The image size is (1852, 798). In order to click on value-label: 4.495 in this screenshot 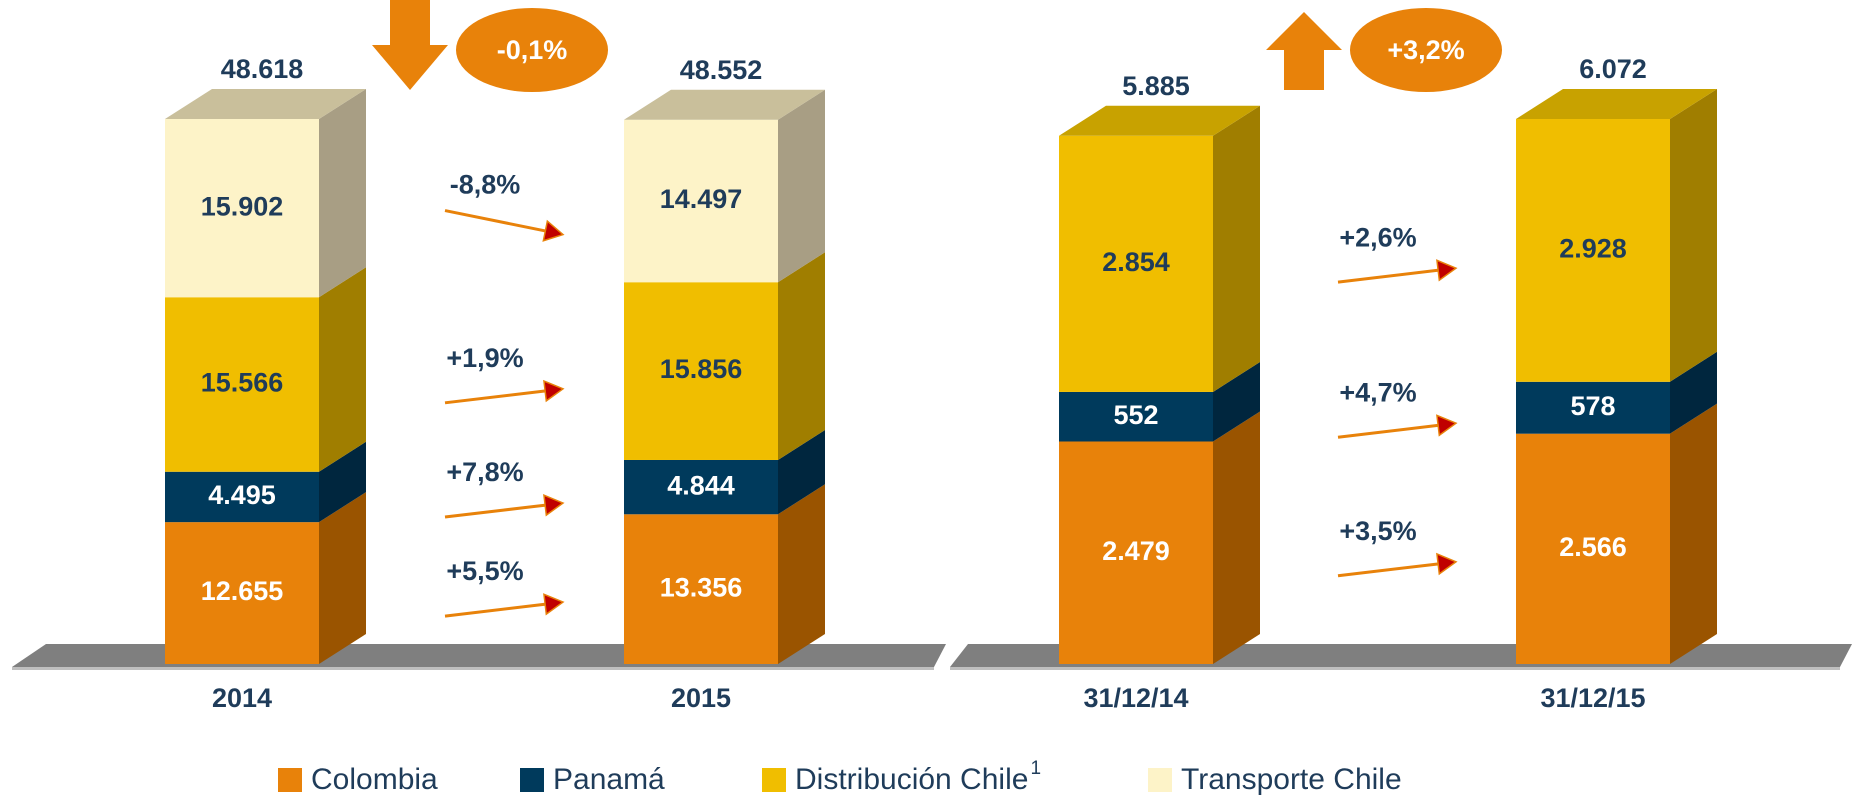, I will do `click(242, 495)`.